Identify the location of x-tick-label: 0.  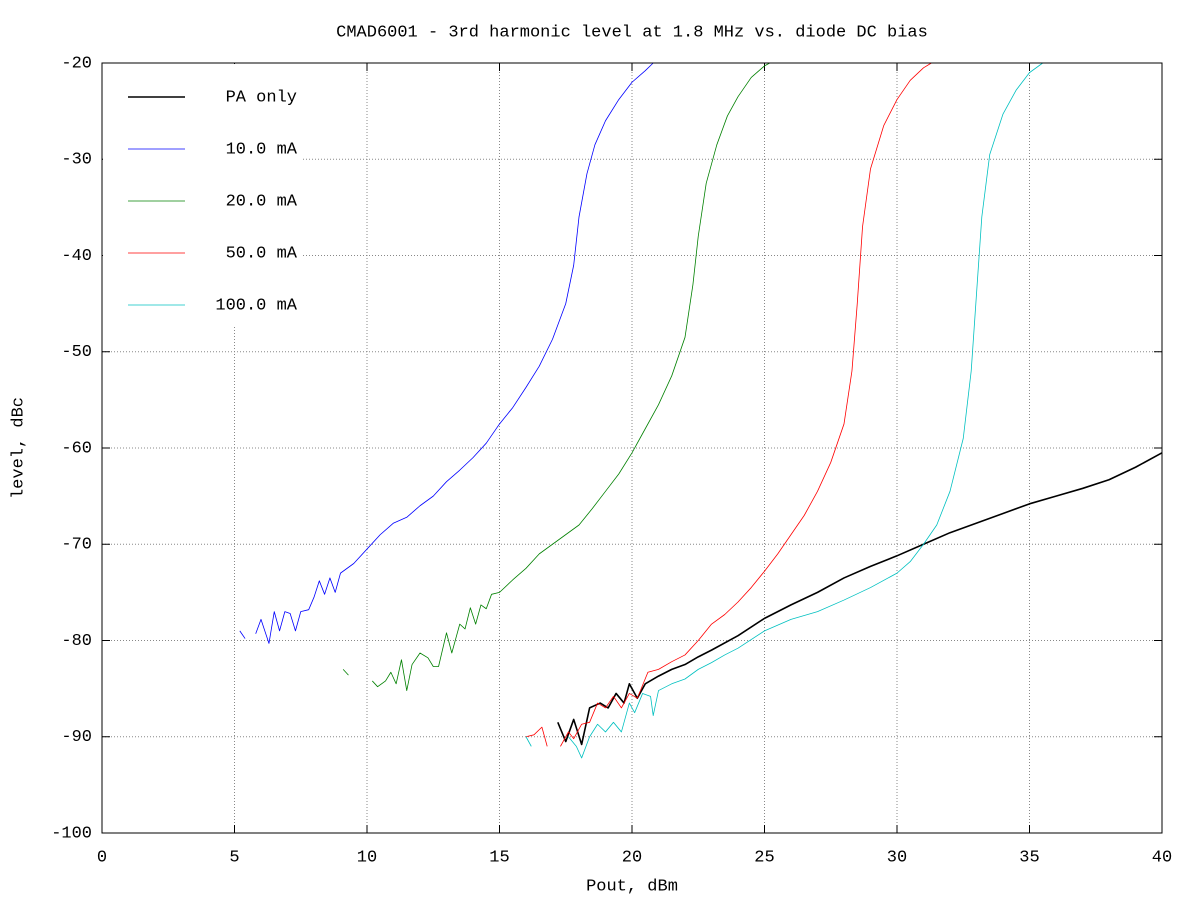
(102, 857).